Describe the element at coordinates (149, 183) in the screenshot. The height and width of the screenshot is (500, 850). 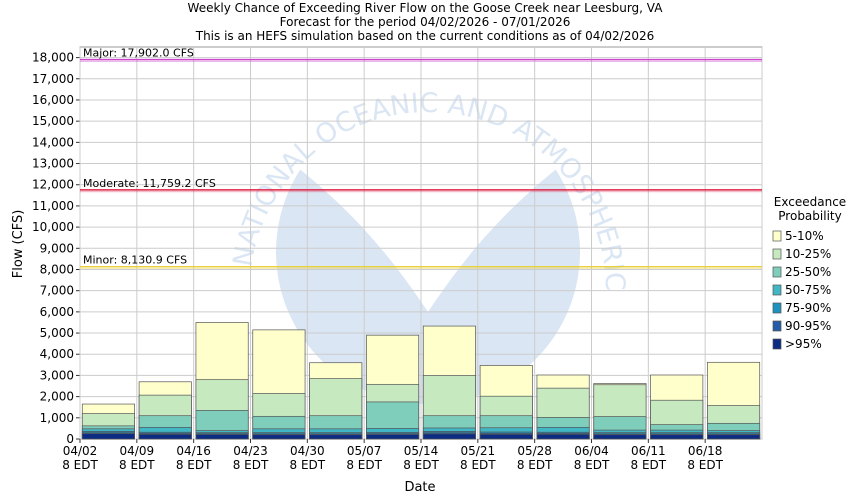
I see `threshold-label: Moderate: 11,759.2 CFS` at that location.